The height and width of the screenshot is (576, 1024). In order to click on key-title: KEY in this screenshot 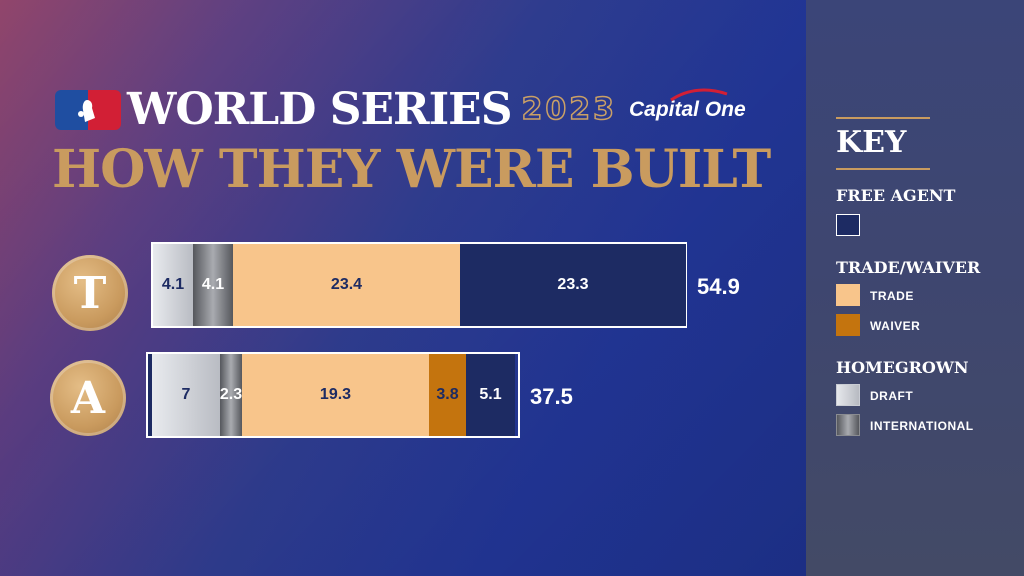, I will do `click(883, 143)`.